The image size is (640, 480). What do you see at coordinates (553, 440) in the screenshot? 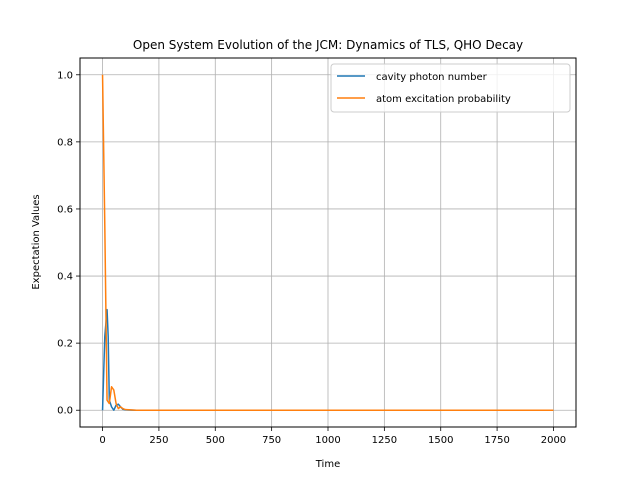
I see `x-tick-label: 2000` at bounding box center [553, 440].